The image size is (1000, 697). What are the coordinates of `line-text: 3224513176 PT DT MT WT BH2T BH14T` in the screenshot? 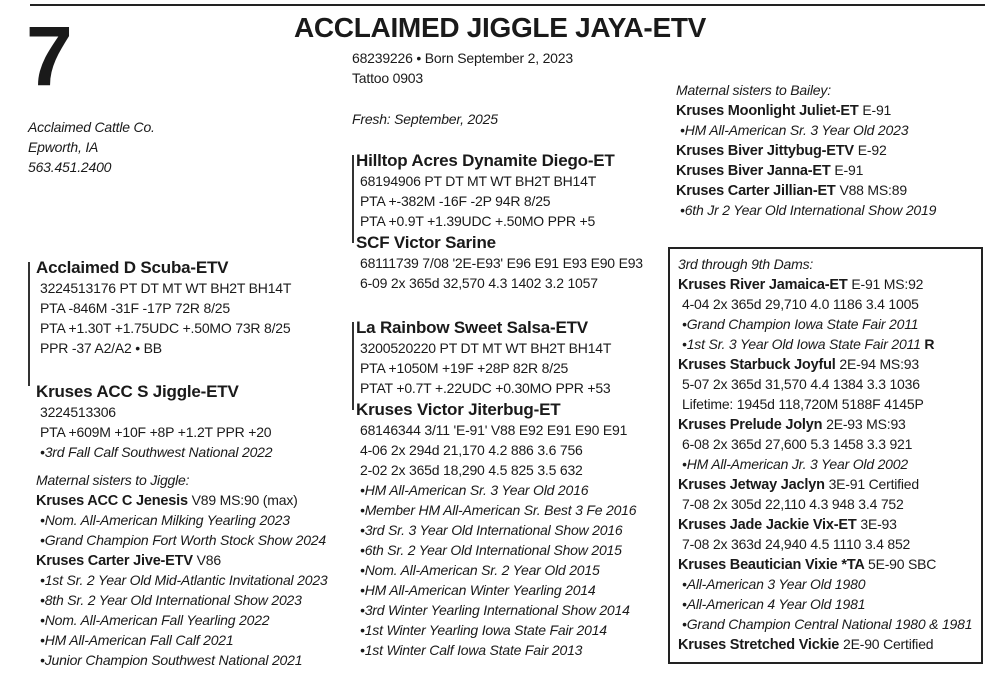 It's located at (166, 288).